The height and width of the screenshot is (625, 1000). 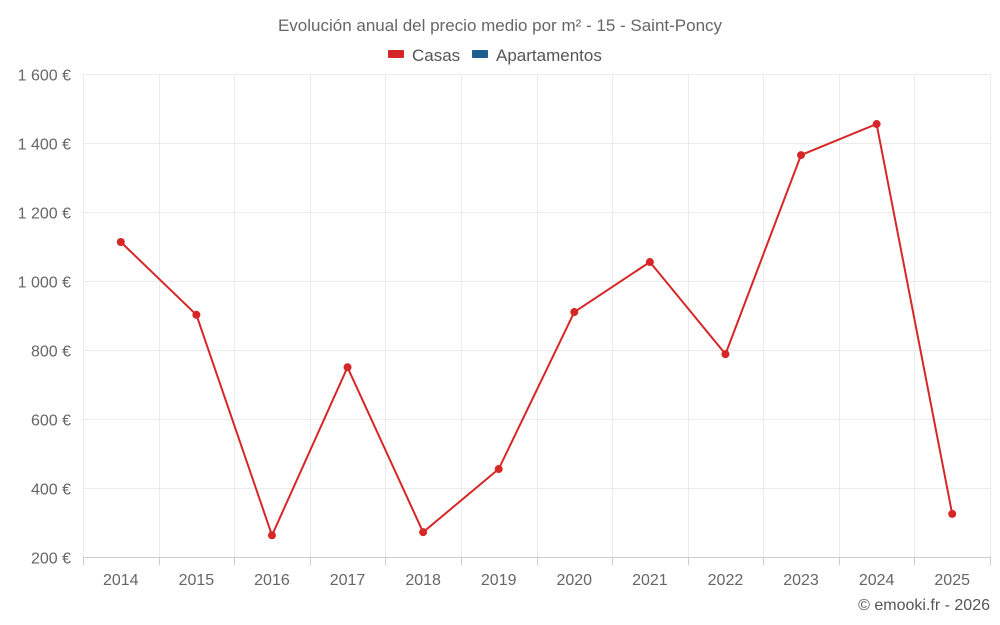 I want to click on x-tick-label: 2018, so click(x=423, y=580).